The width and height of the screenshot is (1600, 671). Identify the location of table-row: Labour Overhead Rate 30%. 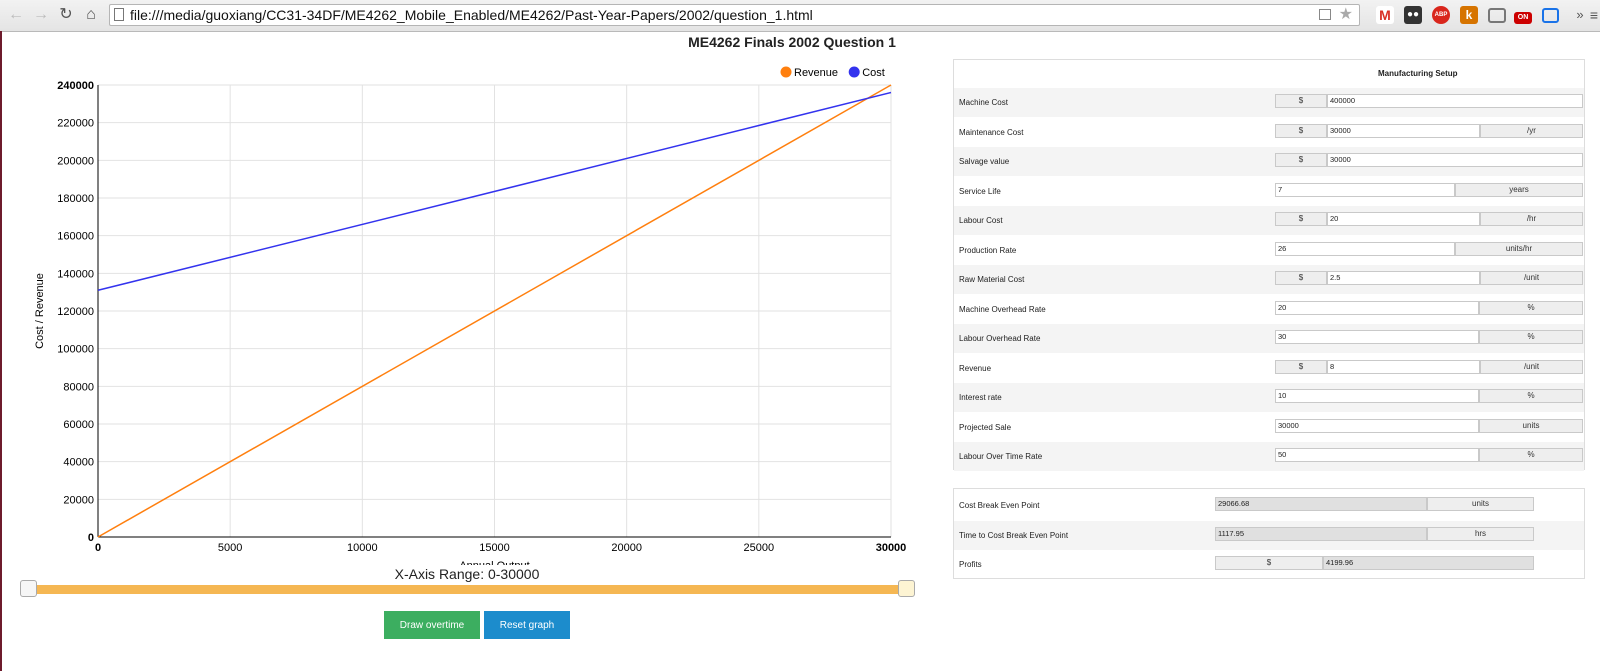
(1269, 338).